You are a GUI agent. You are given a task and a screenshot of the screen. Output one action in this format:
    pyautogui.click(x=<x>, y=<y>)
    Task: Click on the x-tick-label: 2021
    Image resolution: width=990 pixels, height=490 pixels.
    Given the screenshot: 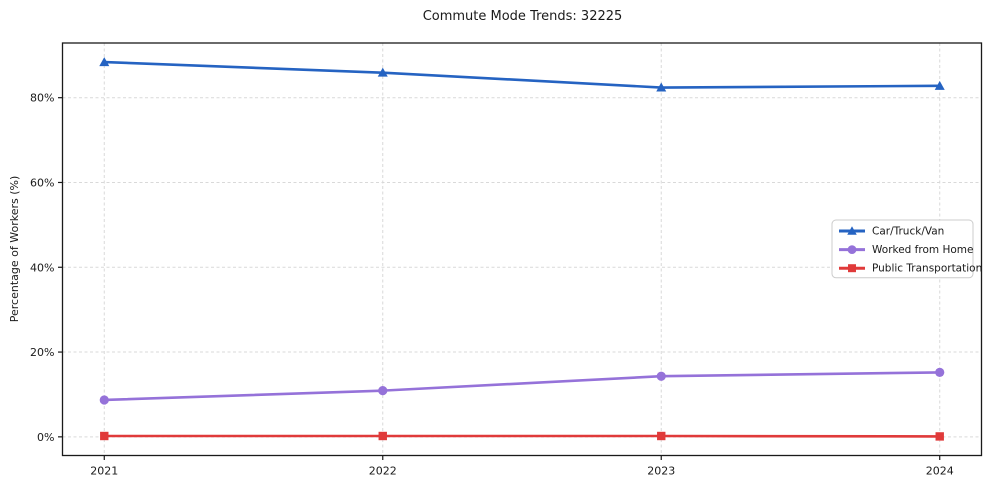 What is the action you would take?
    pyautogui.click(x=104, y=471)
    